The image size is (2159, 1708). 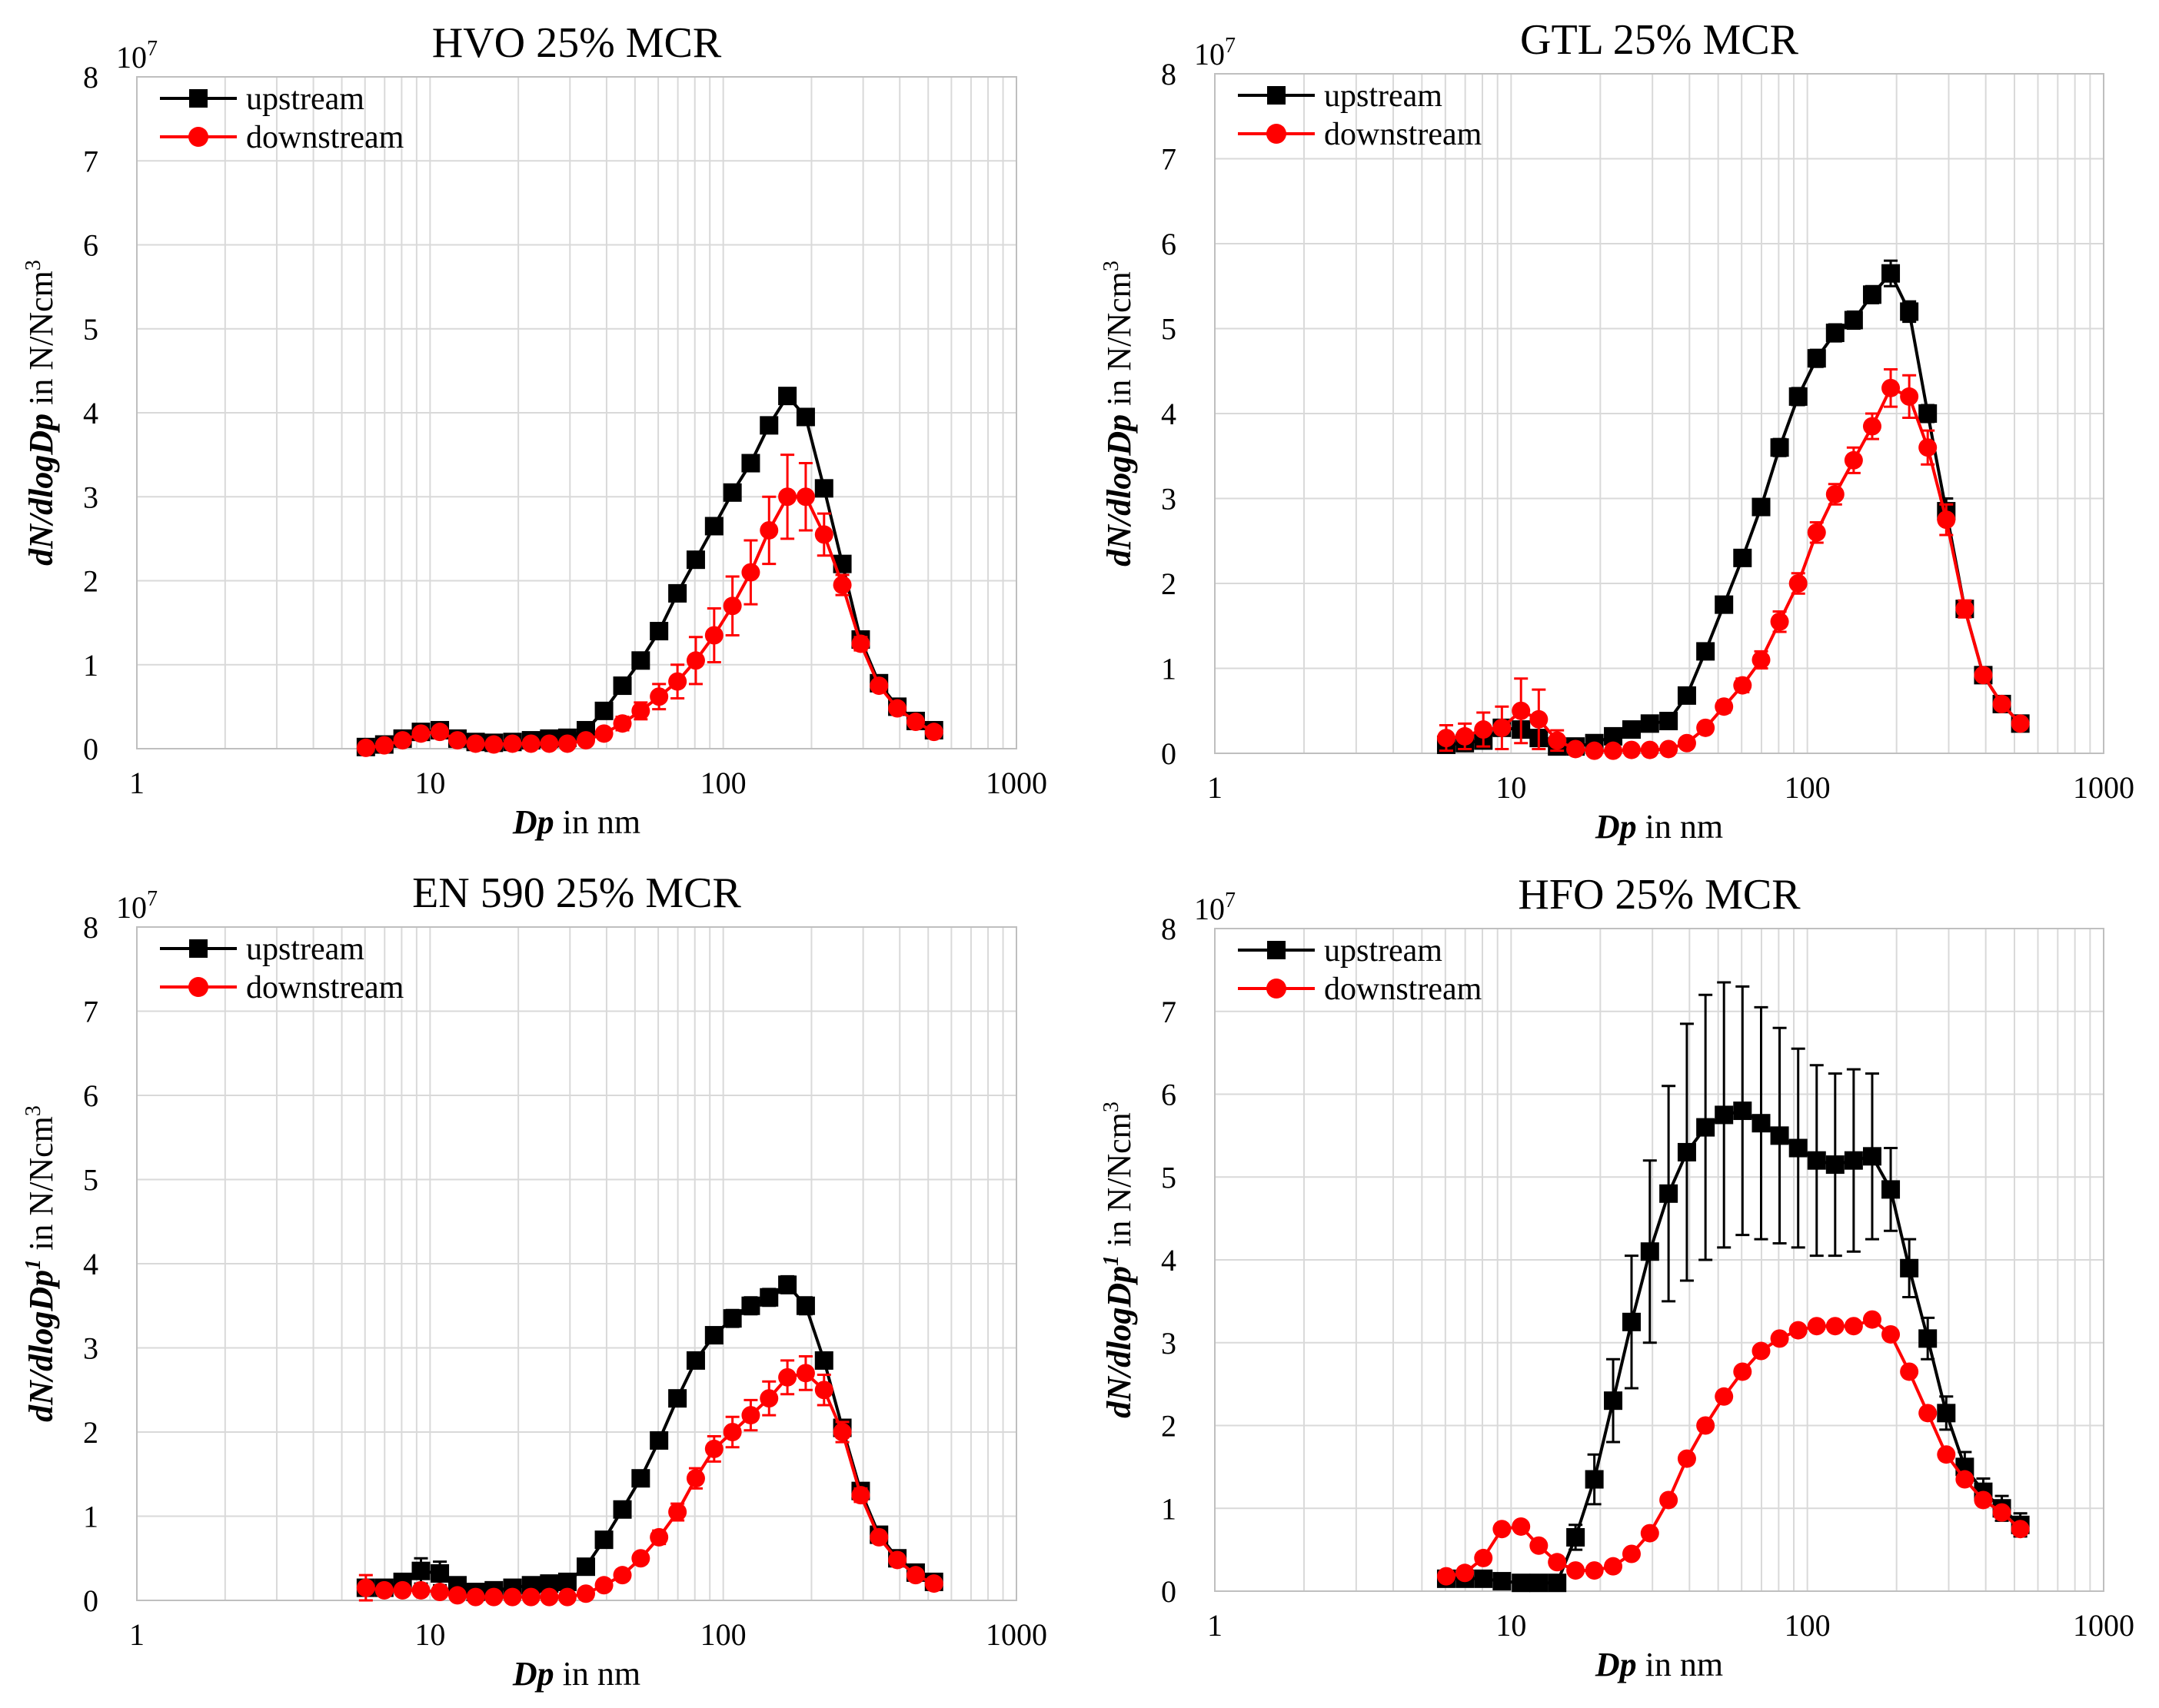 I want to click on y-tick-label: 5, so click(x=1168, y=329).